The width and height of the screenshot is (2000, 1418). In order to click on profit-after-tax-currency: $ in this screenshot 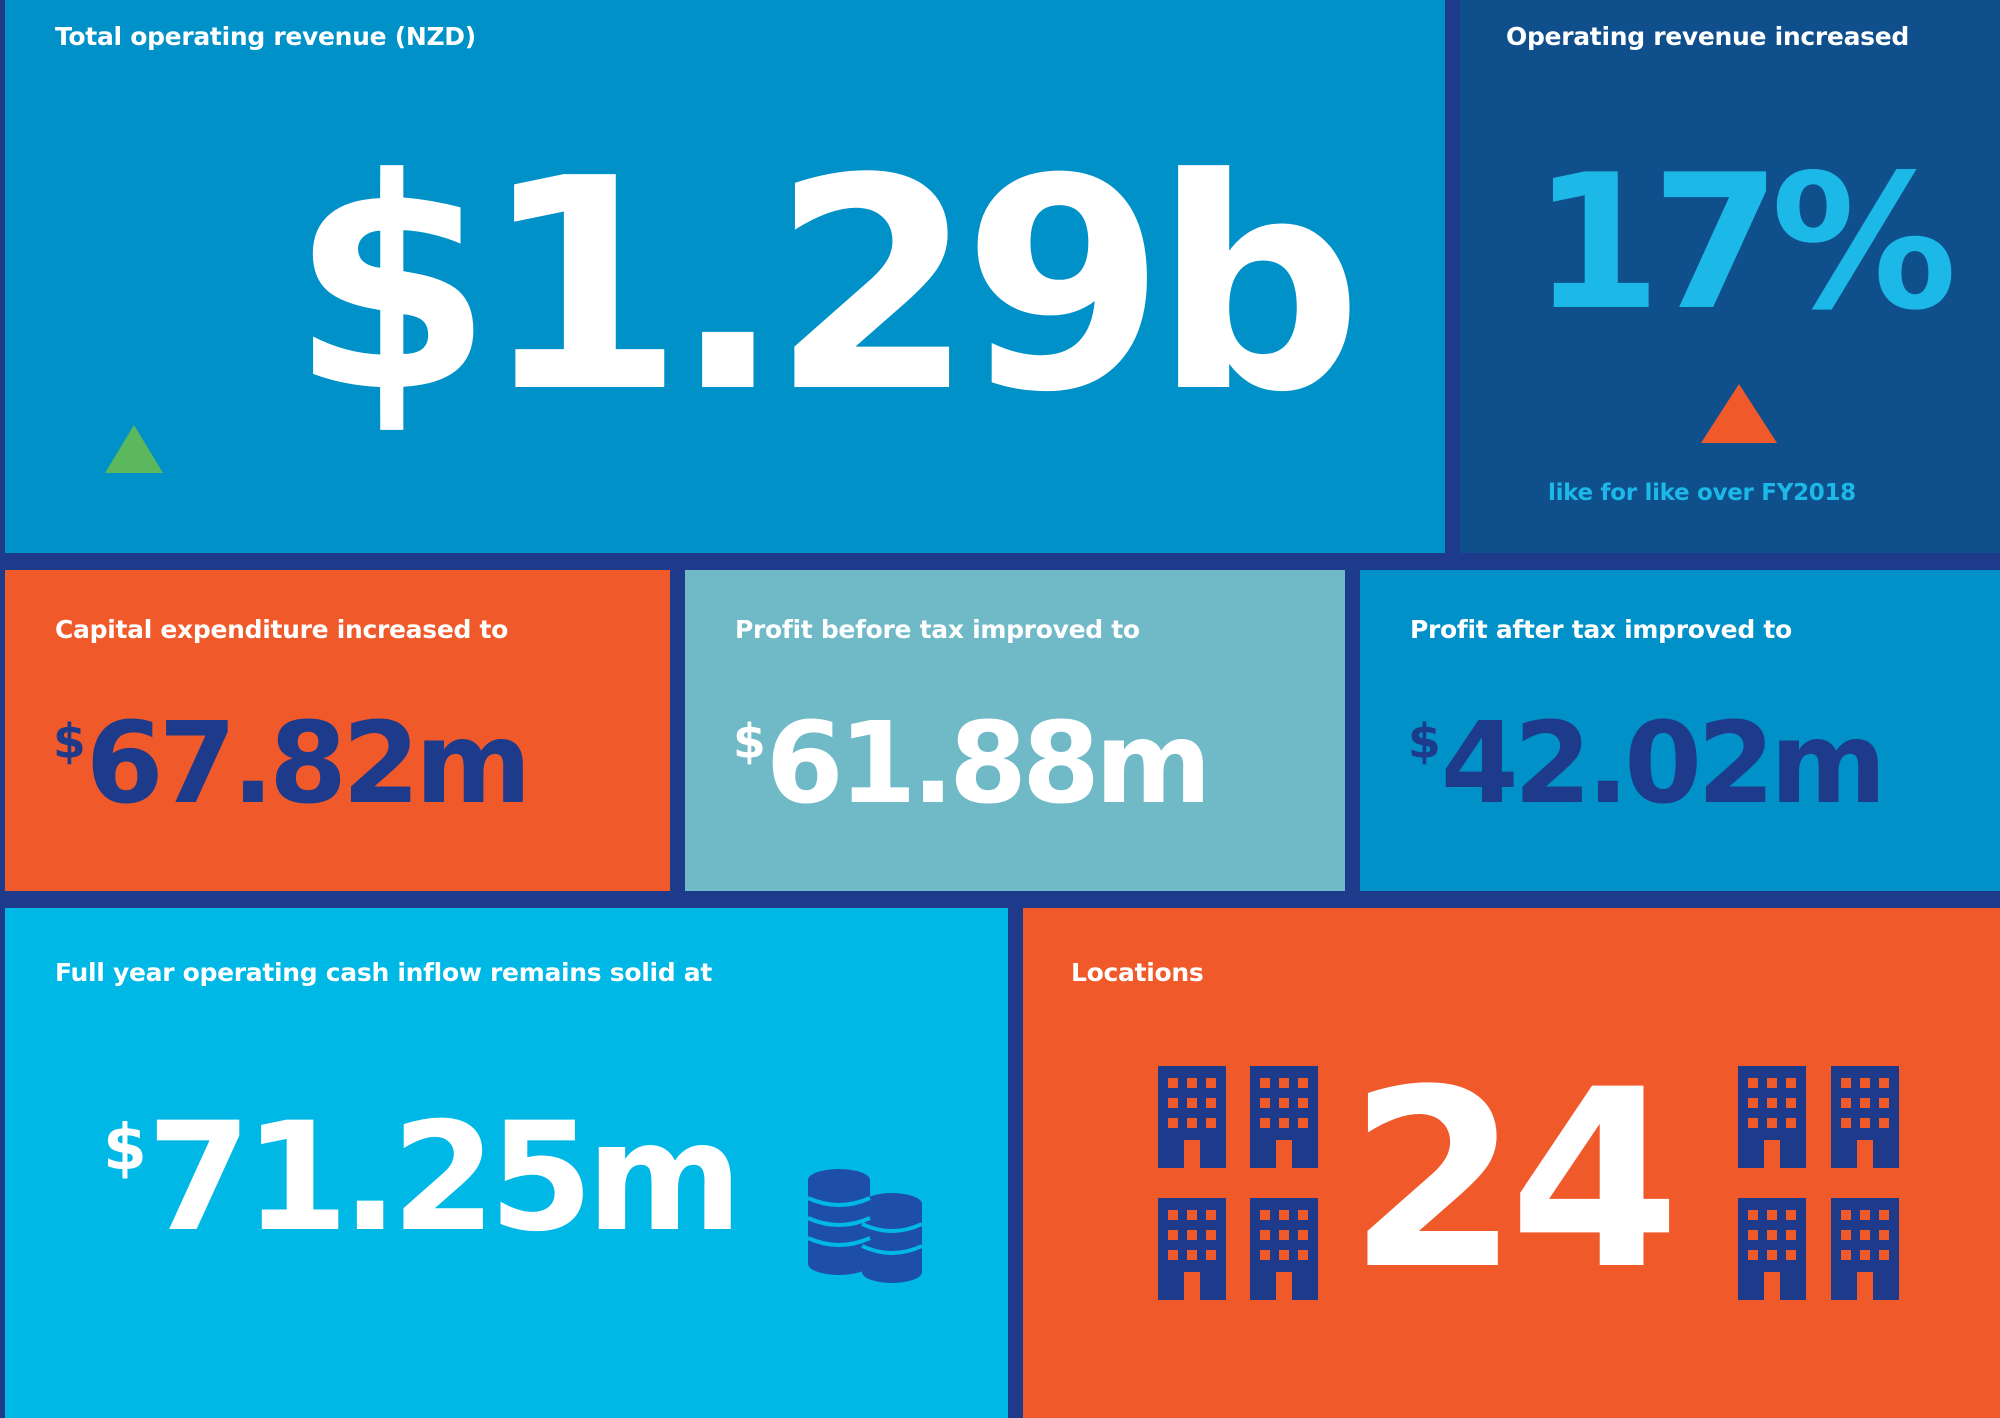, I will do `click(1424, 742)`.